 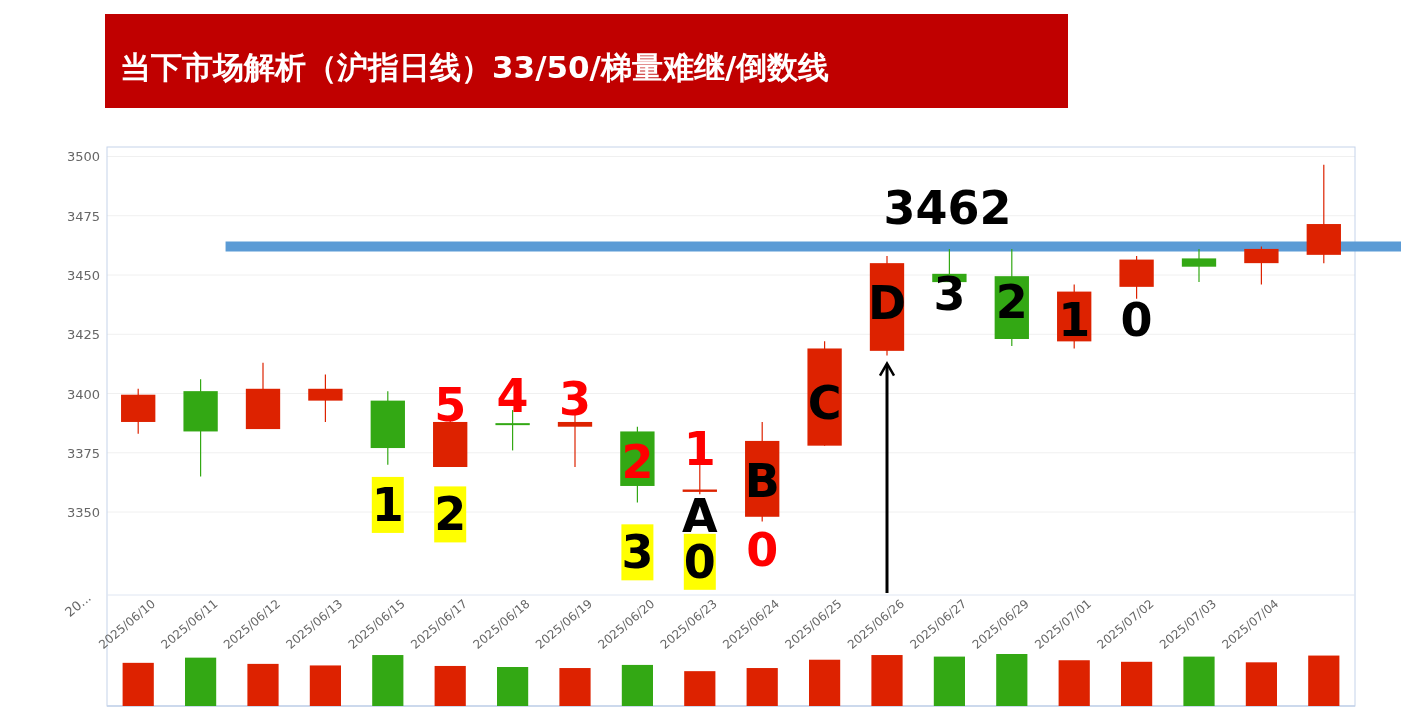 What do you see at coordinates (83, 513) in the screenshot?
I see `y-tick-label: 3350` at bounding box center [83, 513].